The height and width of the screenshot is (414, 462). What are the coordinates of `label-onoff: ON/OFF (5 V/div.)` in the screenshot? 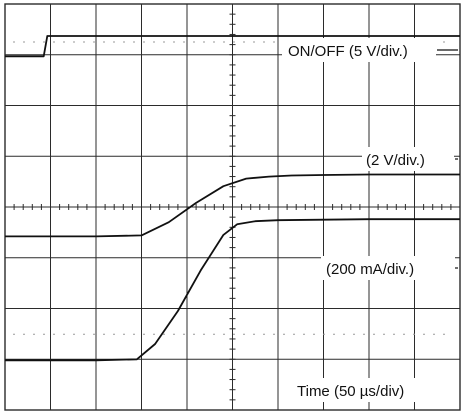 It's located at (348, 51).